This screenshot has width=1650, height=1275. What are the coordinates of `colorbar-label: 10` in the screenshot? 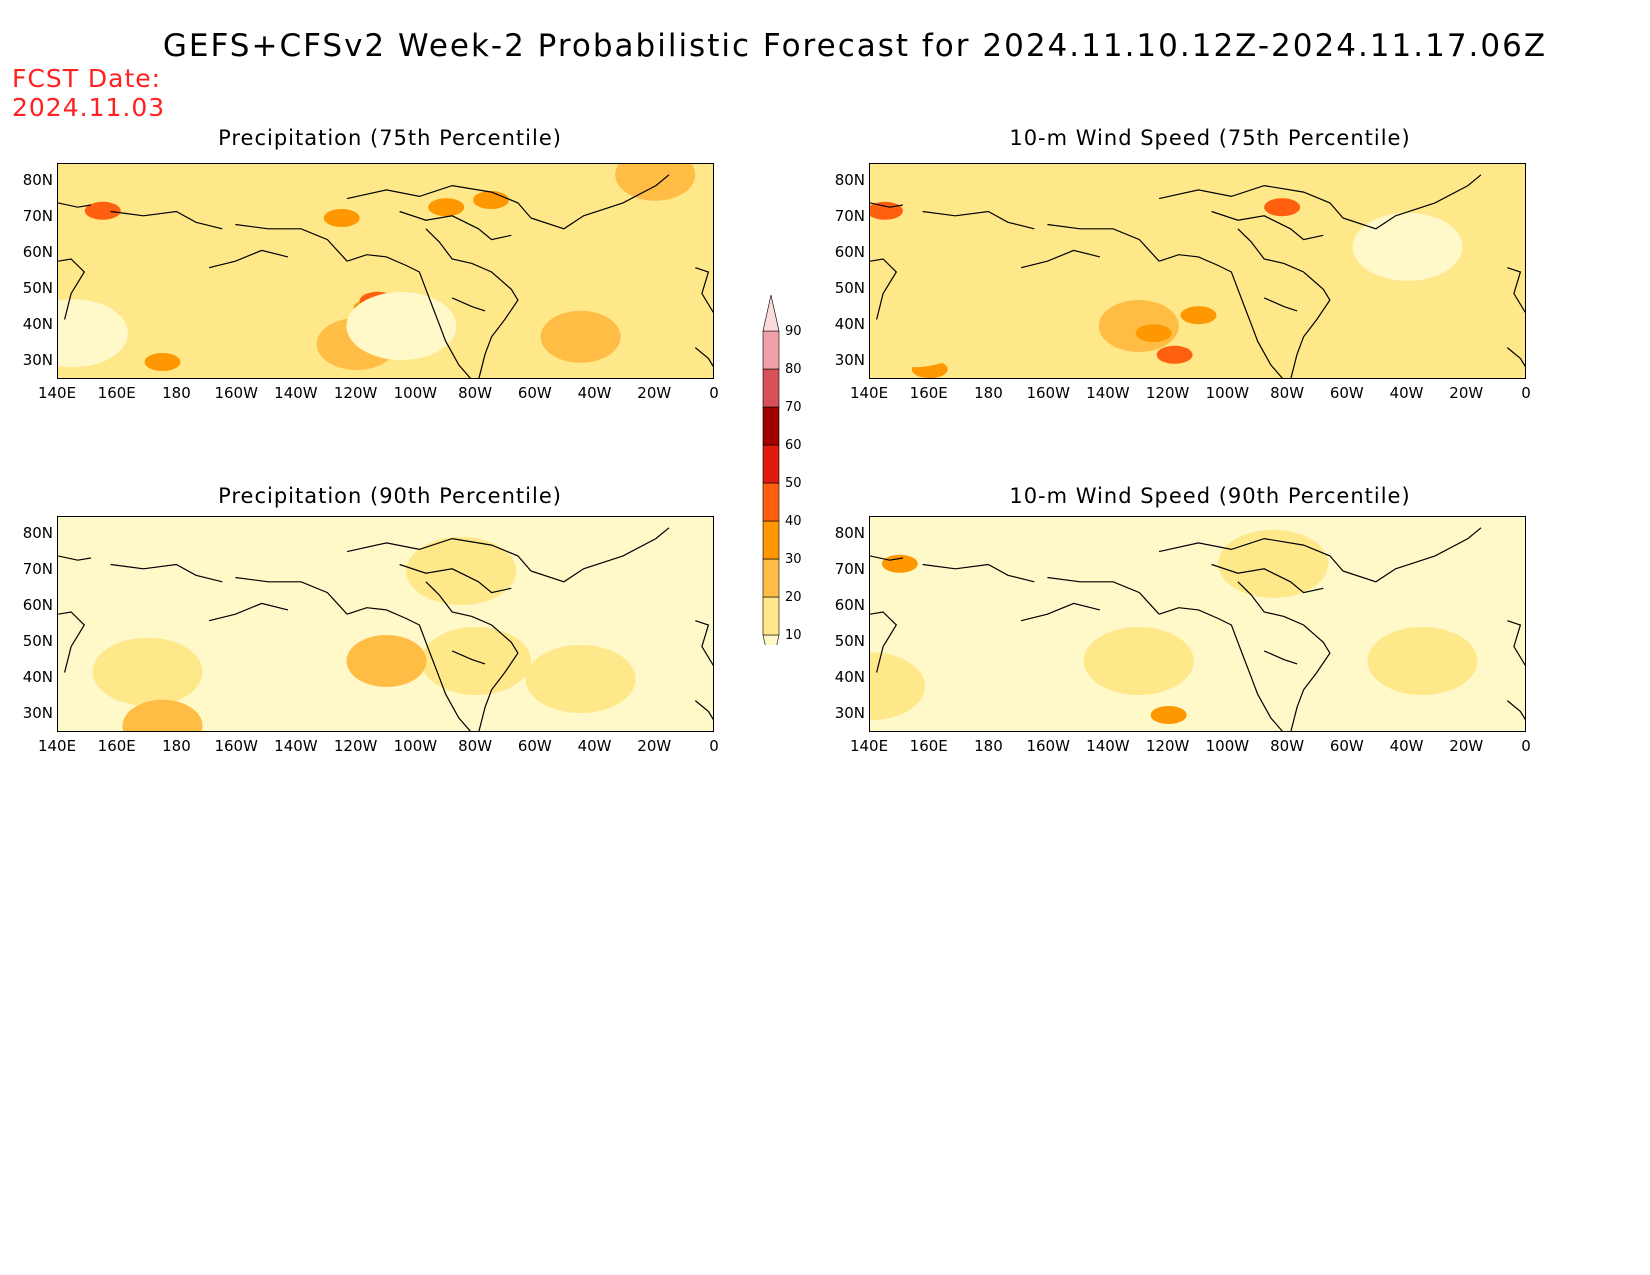 It's located at (793, 635).